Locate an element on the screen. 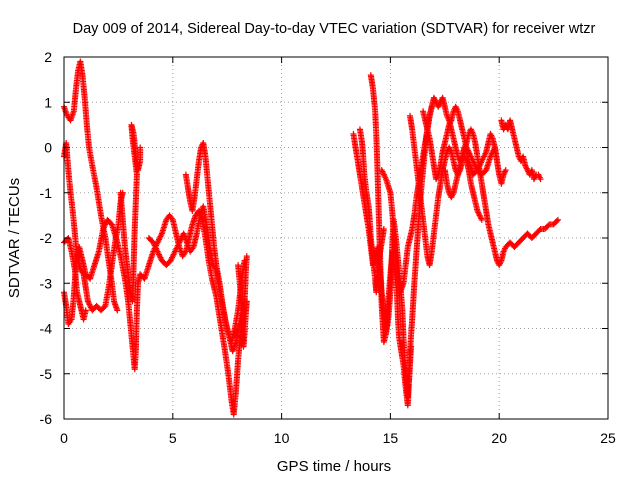 The image size is (640, 480). x-tick-label: 0 is located at coordinates (64, 438).